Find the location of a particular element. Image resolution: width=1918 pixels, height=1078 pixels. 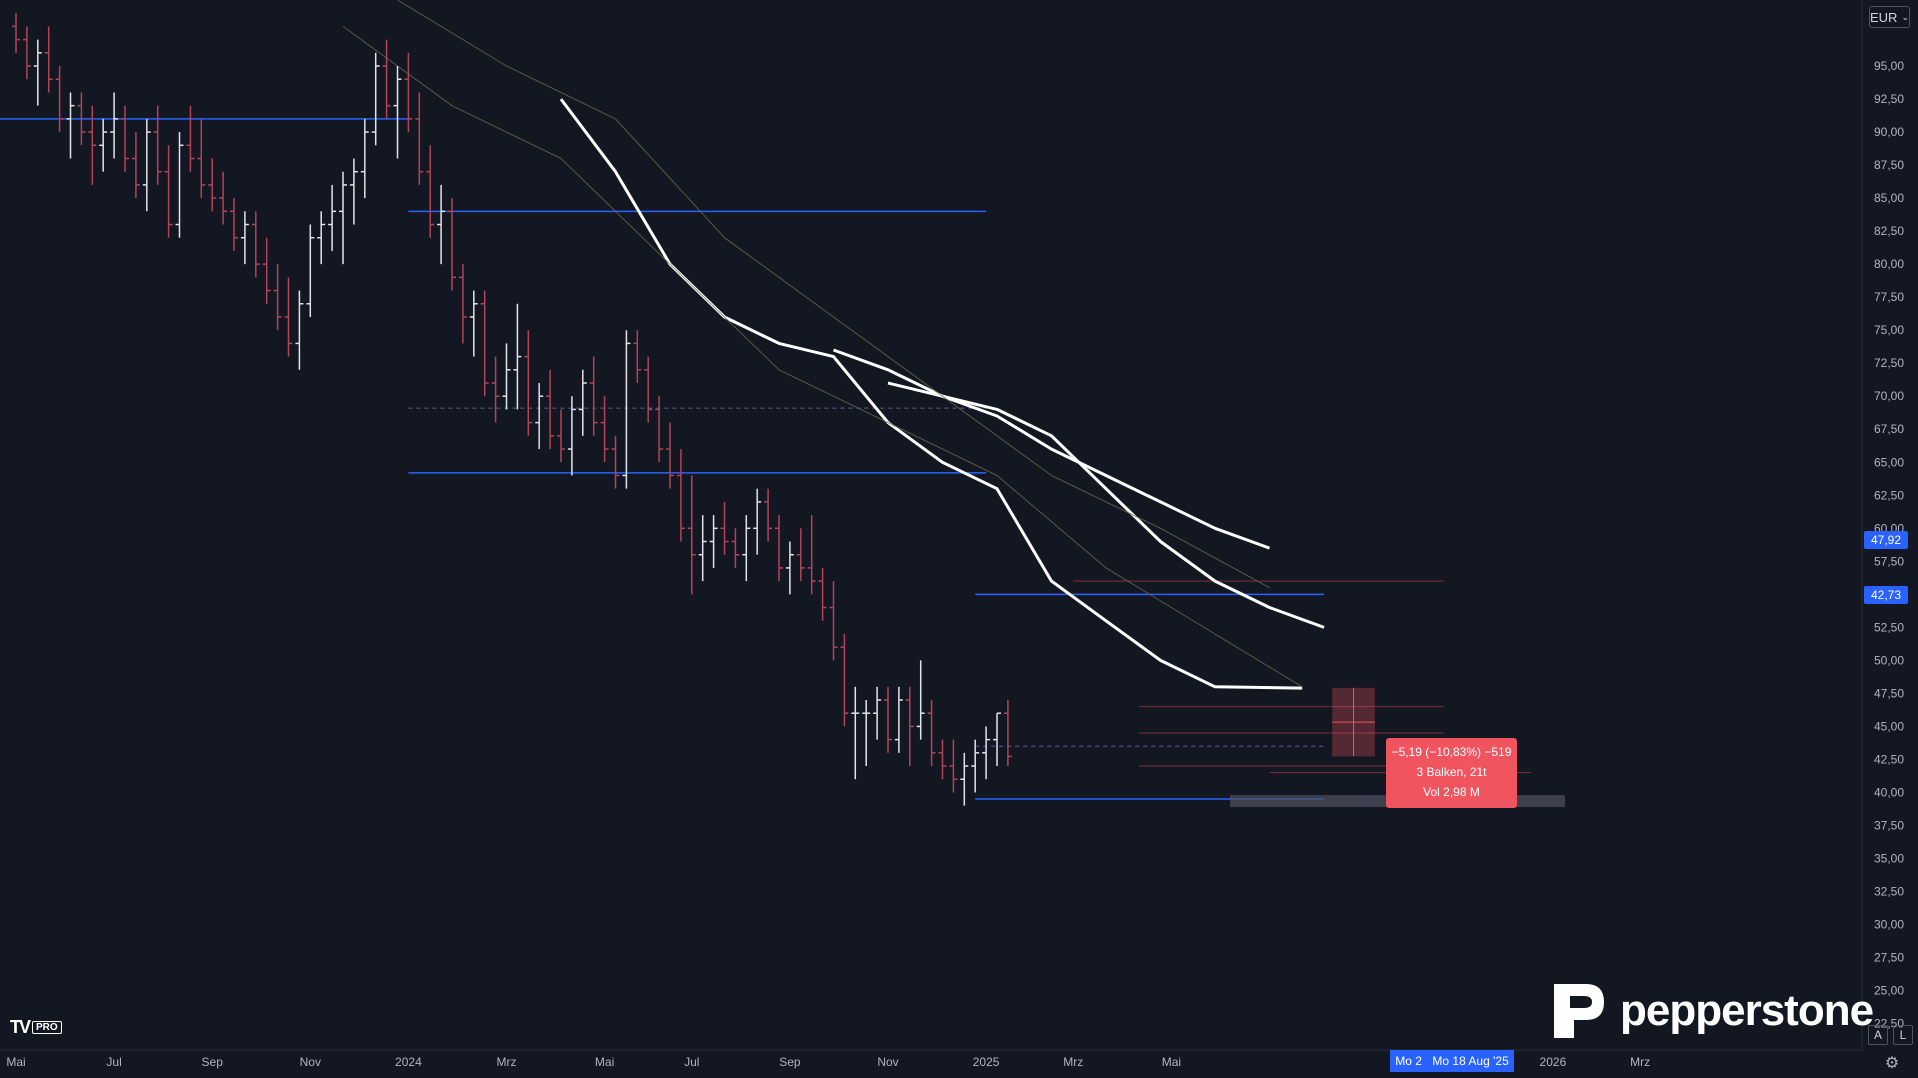

measure-bars: 3 Balken, 21t is located at coordinates (1451, 772).